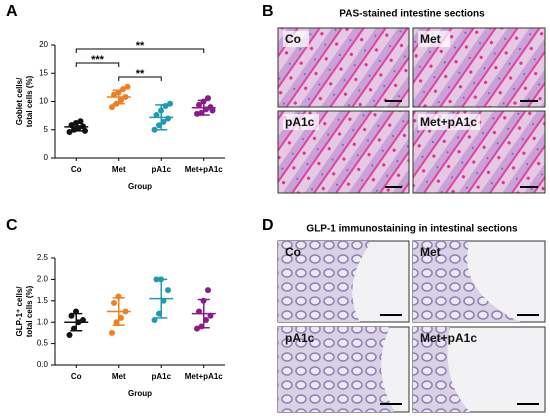  I want to click on y-tick-label: 0.5, so click(43, 343).